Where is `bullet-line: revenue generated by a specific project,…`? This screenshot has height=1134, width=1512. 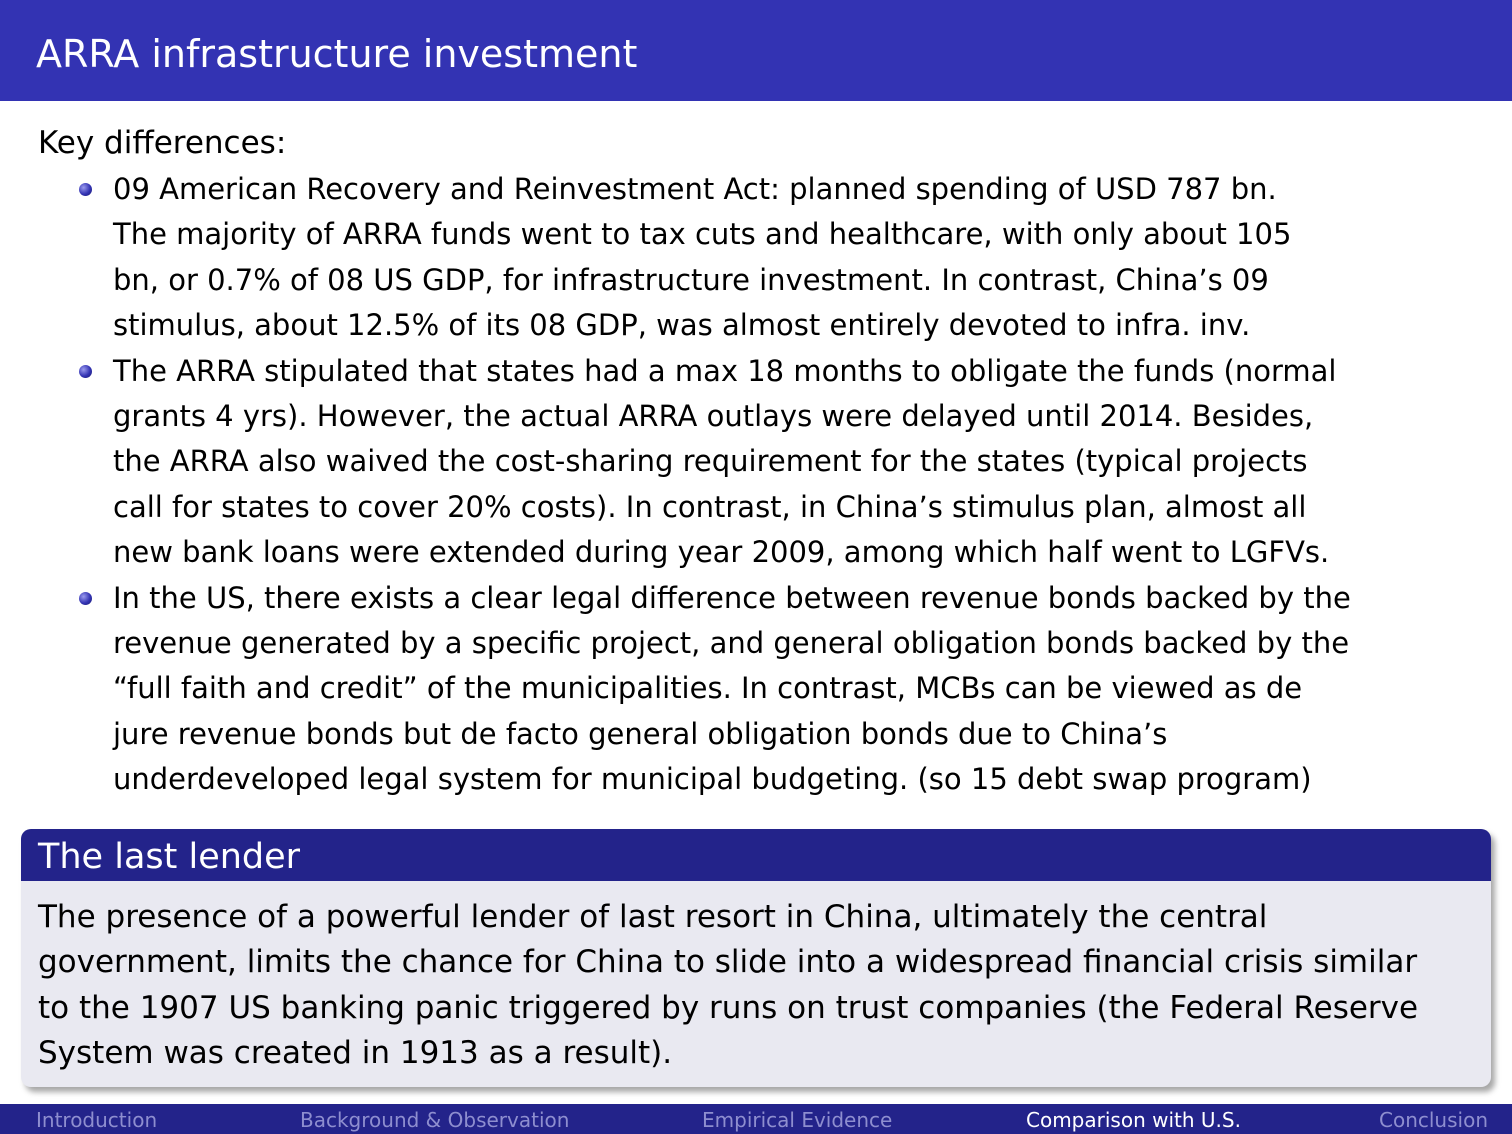
bullet-line: revenue generated by a specific project,… is located at coordinates (731, 643).